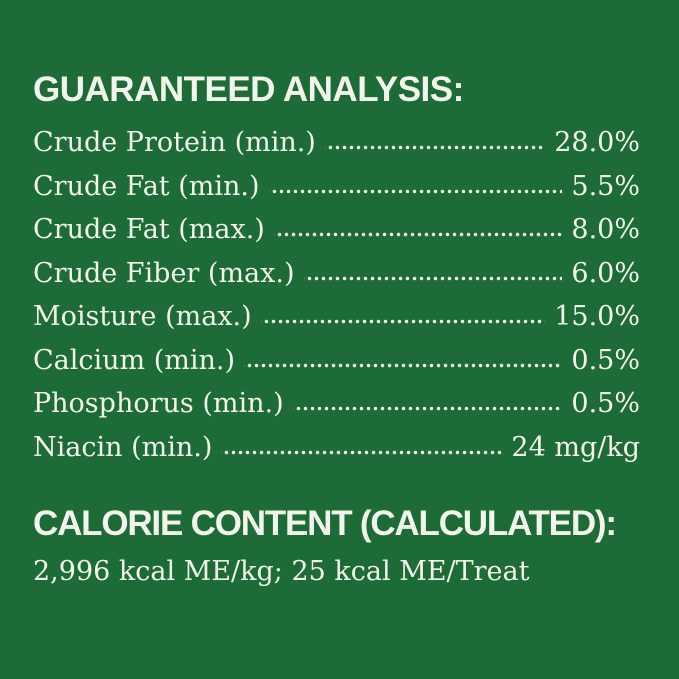 The image size is (679, 679). What do you see at coordinates (146, 186) in the screenshot?
I see `nutrient-label: Crude Fat (min.)` at bounding box center [146, 186].